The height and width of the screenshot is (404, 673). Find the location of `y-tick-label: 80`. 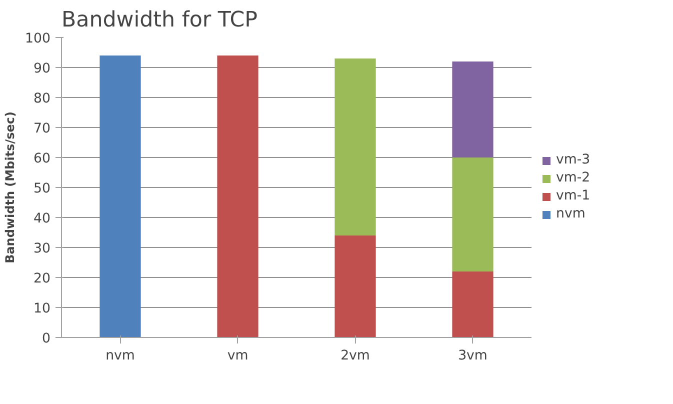

y-tick-label: 80 is located at coordinates (42, 99).